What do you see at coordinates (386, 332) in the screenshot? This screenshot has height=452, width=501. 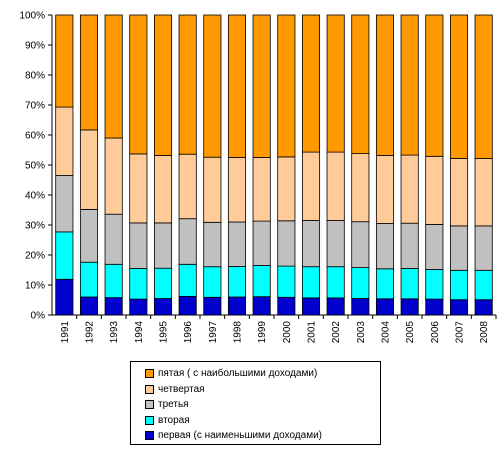 I see `x-tick-label: 2004` at bounding box center [386, 332].